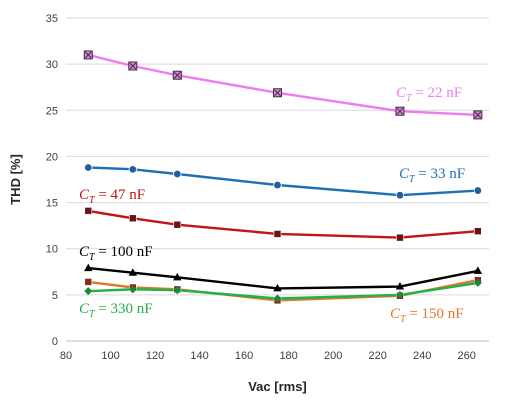 Image resolution: width=507 pixels, height=402 pixels. I want to click on series-label-value: = 33 nF, so click(440, 174).